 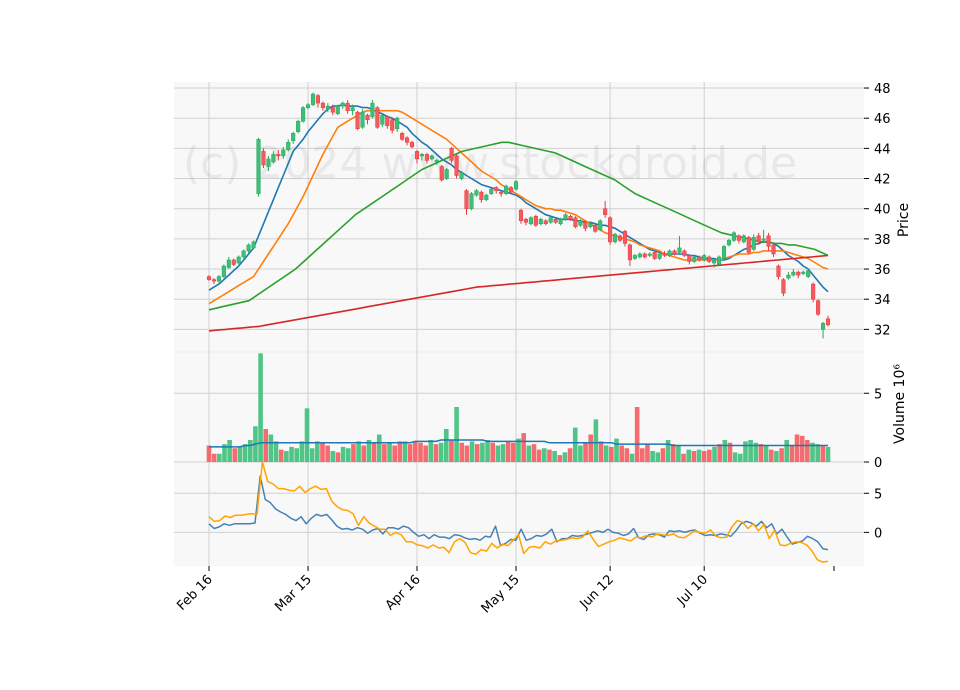 What do you see at coordinates (878, 463) in the screenshot?
I see `volume-tick-label: 0` at bounding box center [878, 463].